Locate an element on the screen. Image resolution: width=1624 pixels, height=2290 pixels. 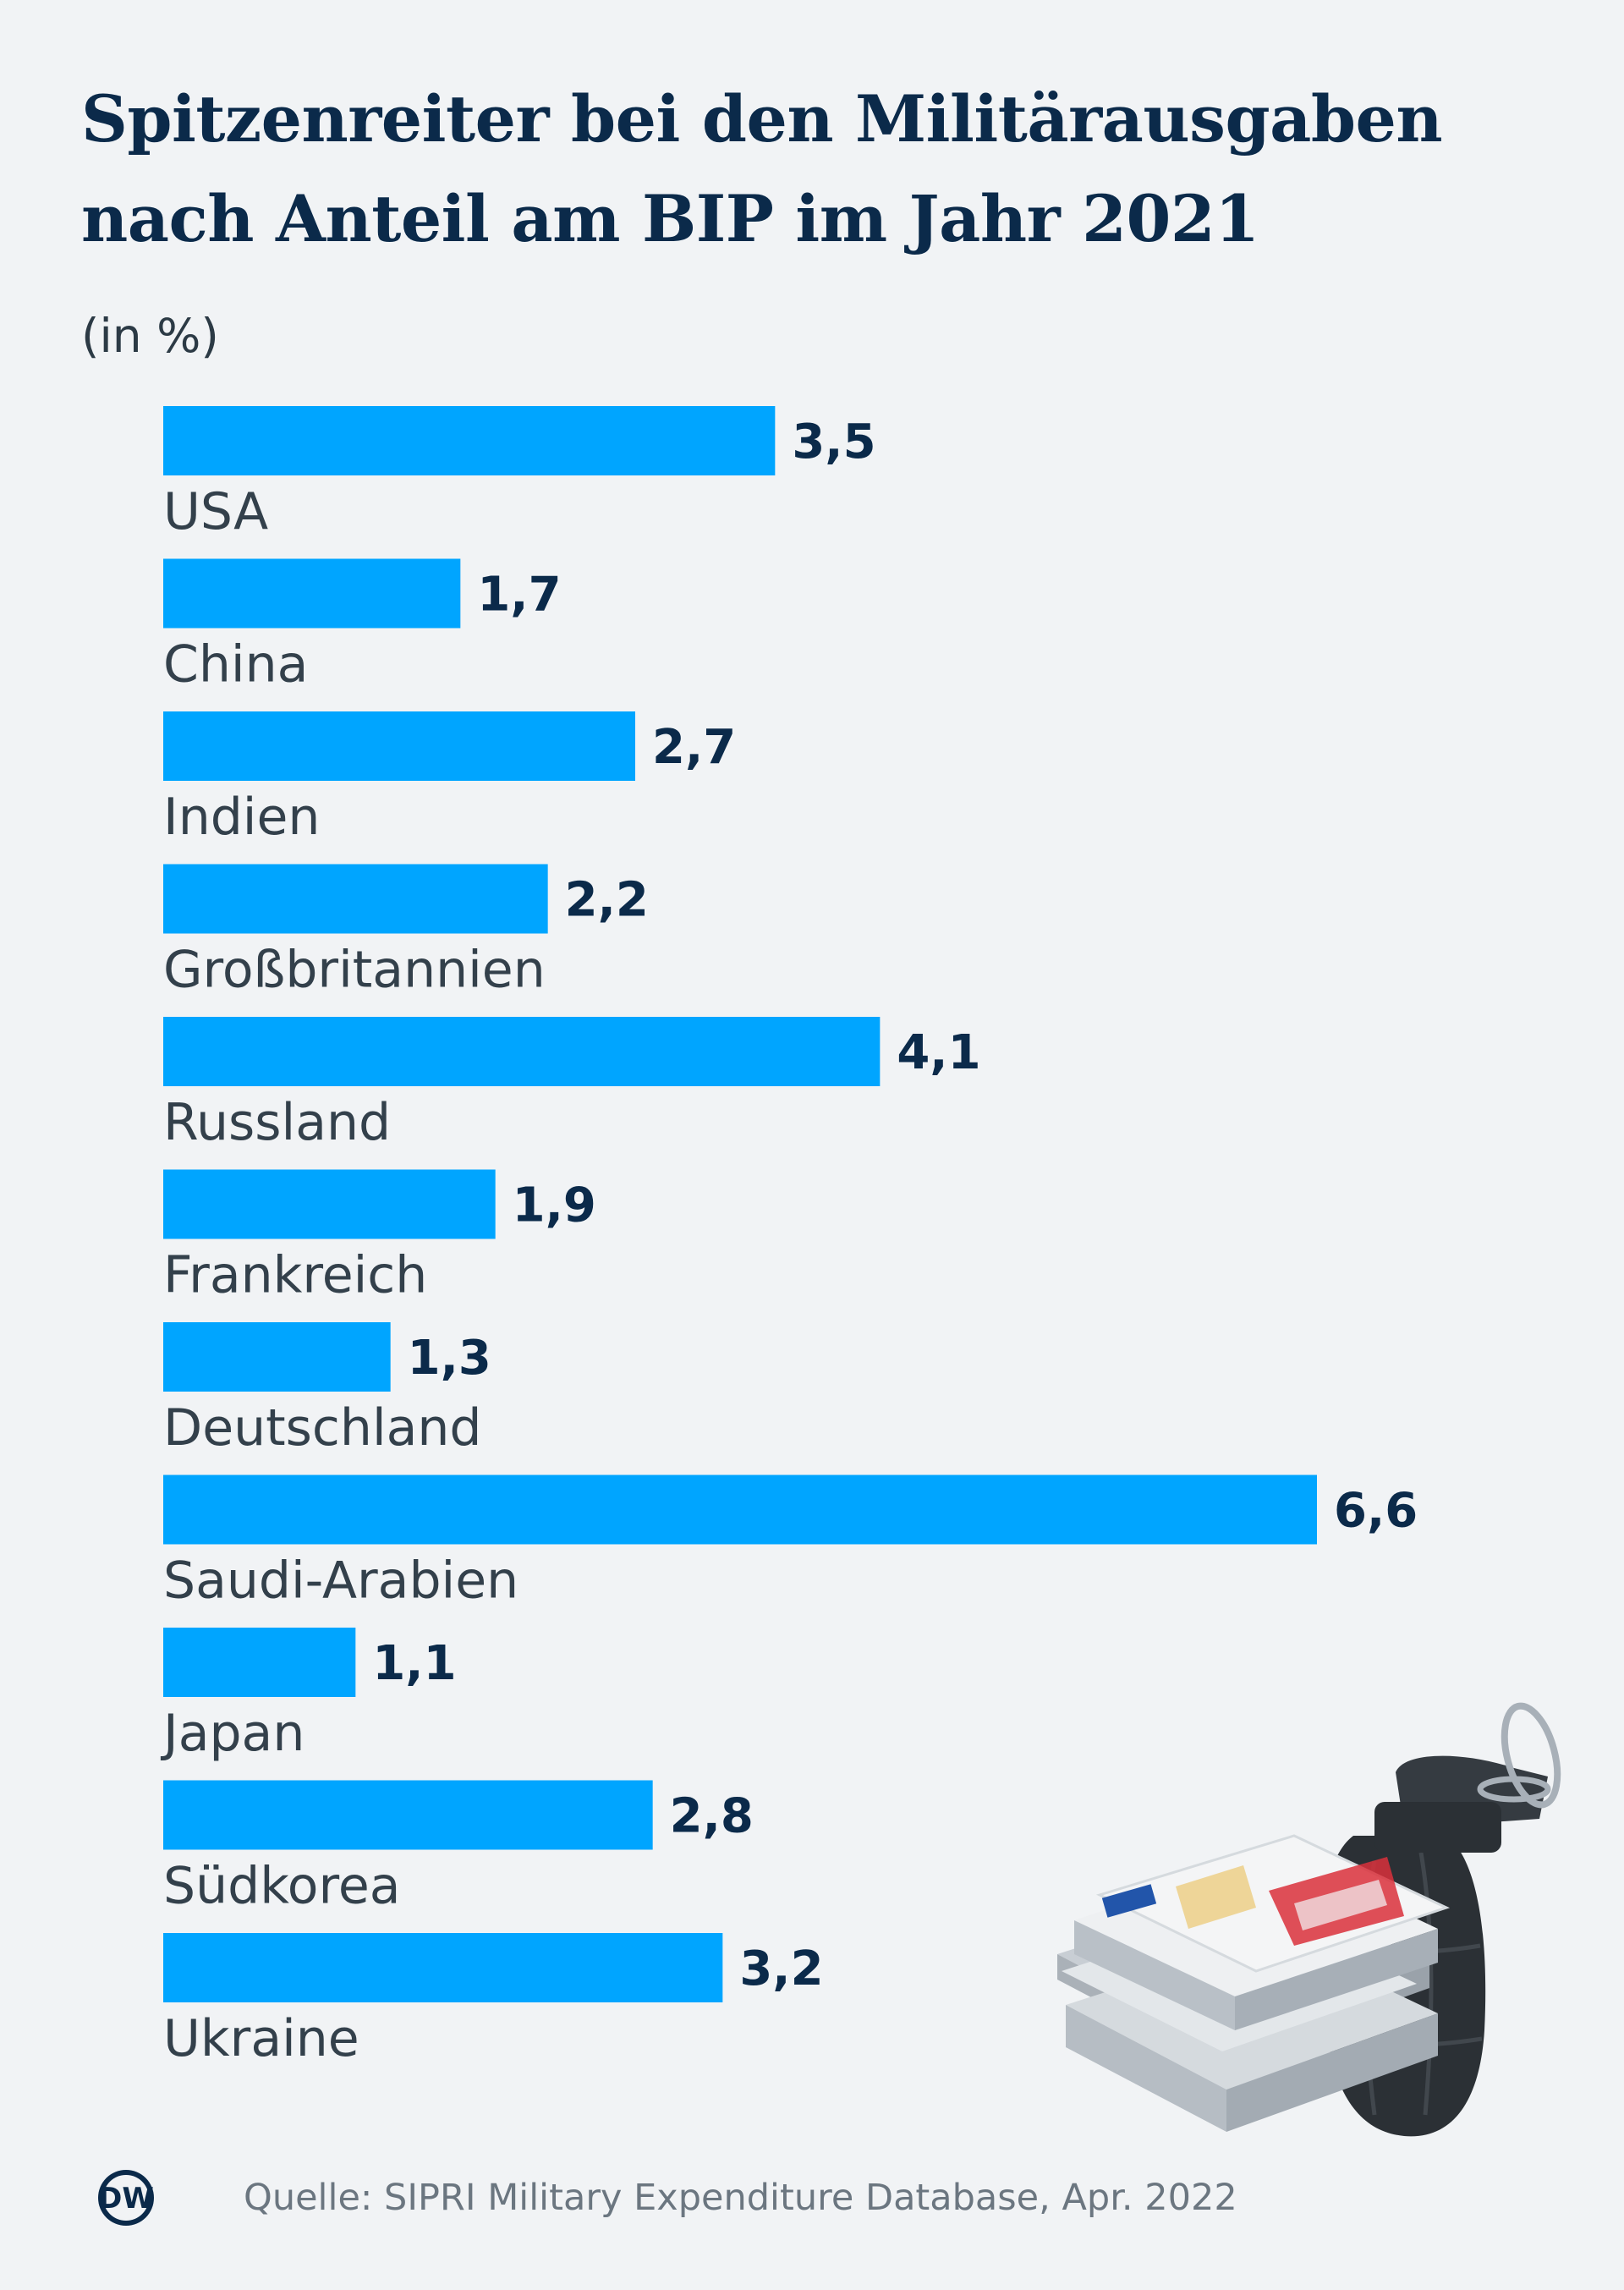
category-label-china: China is located at coordinates (236, 665).